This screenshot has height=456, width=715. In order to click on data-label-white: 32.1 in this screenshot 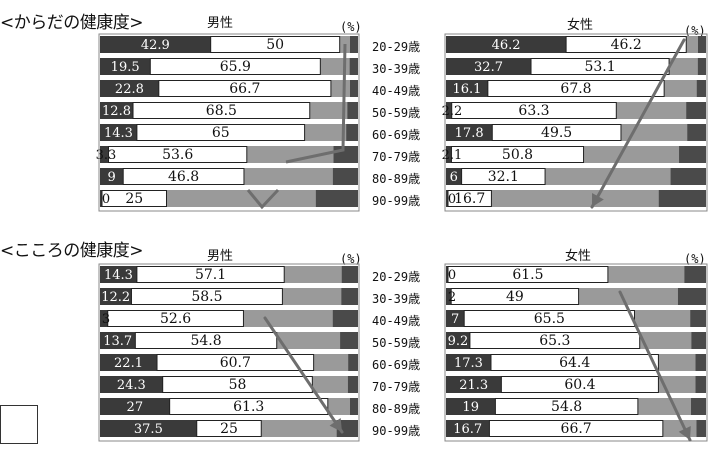, I will do `click(503, 177)`.